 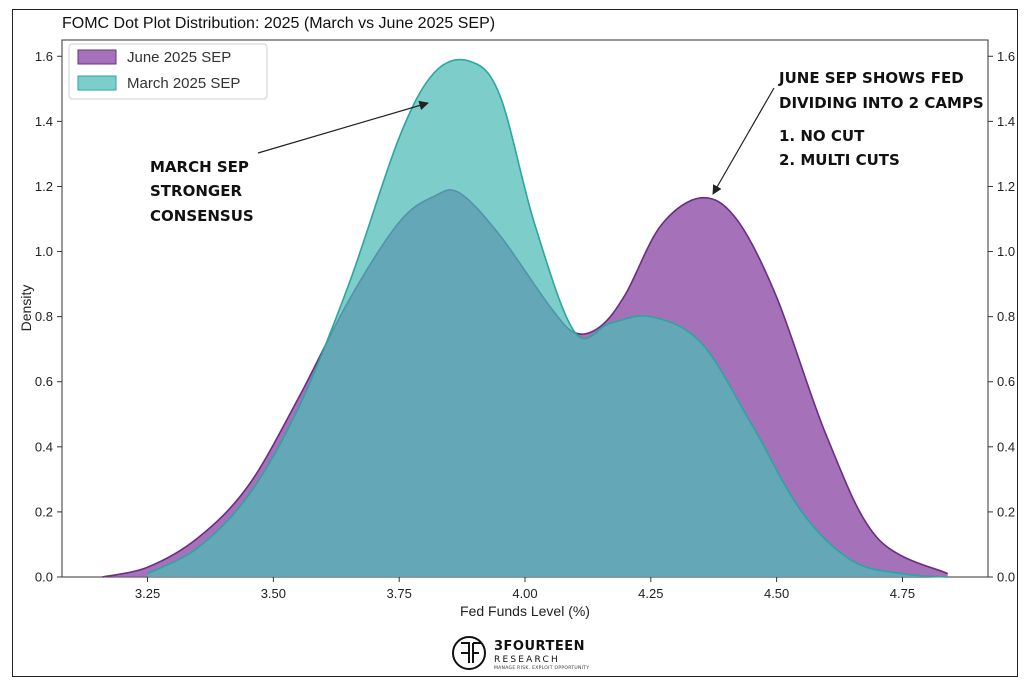 I want to click on x-tick-label: 3.50, so click(x=273, y=593).